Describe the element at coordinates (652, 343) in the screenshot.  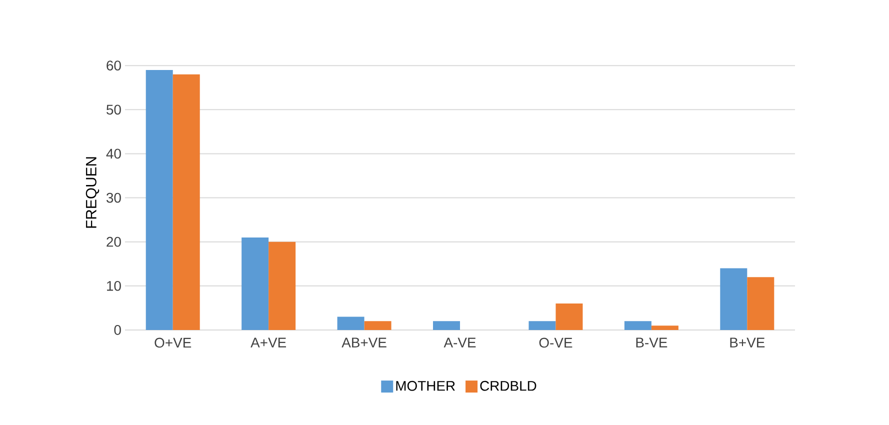
I see `x-tick-label: B-VE` at that location.